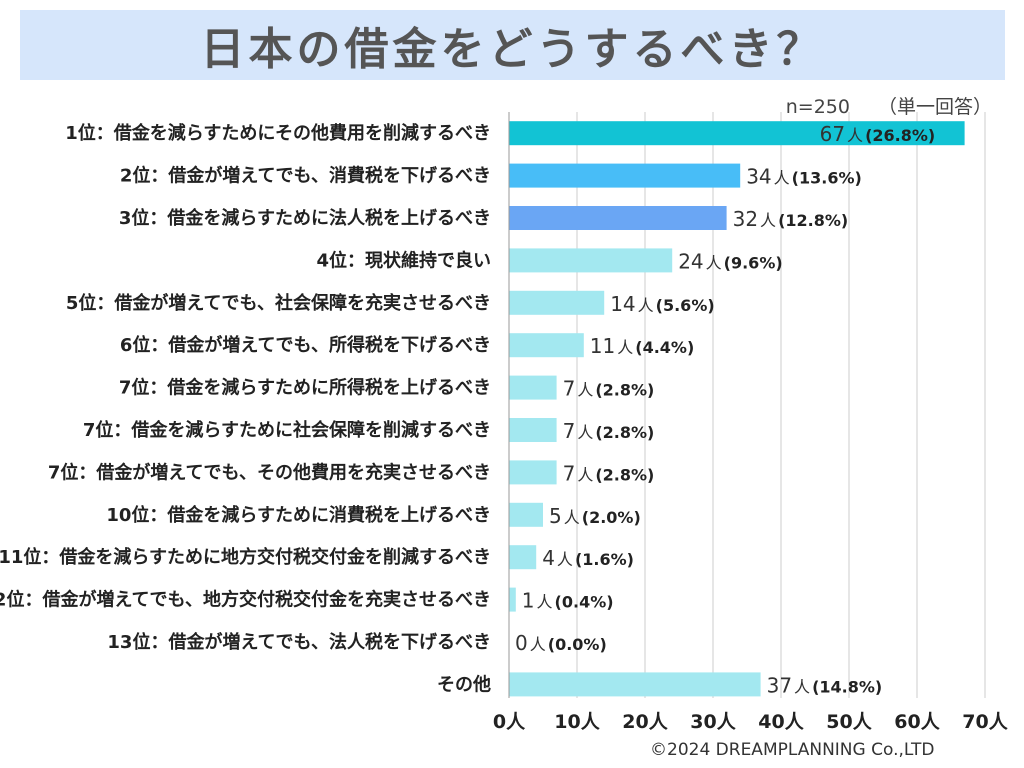 This screenshot has width=1024, height=768. Describe the element at coordinates (561, 643) in the screenshot. I see `value-label: 0 人 (0.0%)` at that location.